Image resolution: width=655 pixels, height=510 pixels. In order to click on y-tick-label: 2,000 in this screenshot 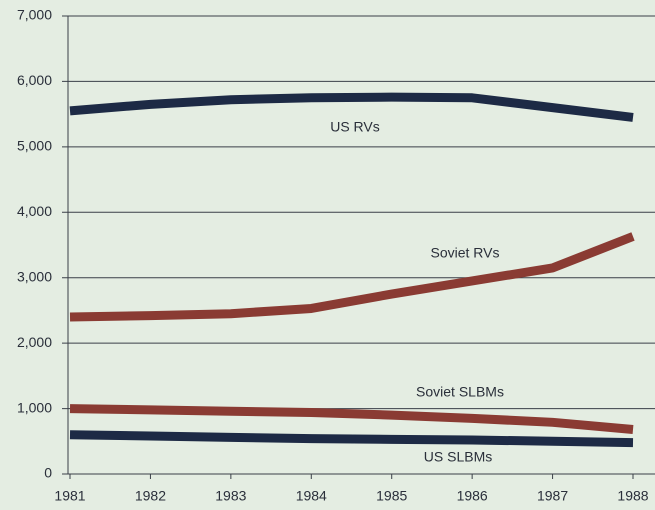, I will do `click(34, 342)`.